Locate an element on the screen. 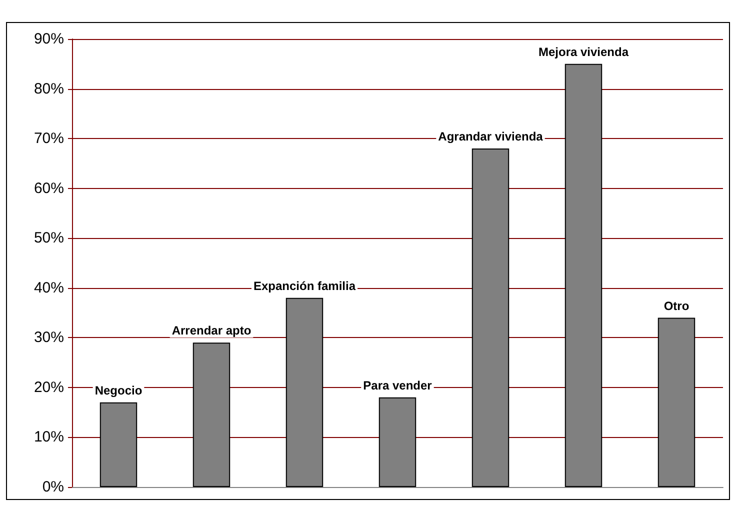 This screenshot has width=739, height=508. x-tick-label: Arrendar apto is located at coordinates (212, 331).